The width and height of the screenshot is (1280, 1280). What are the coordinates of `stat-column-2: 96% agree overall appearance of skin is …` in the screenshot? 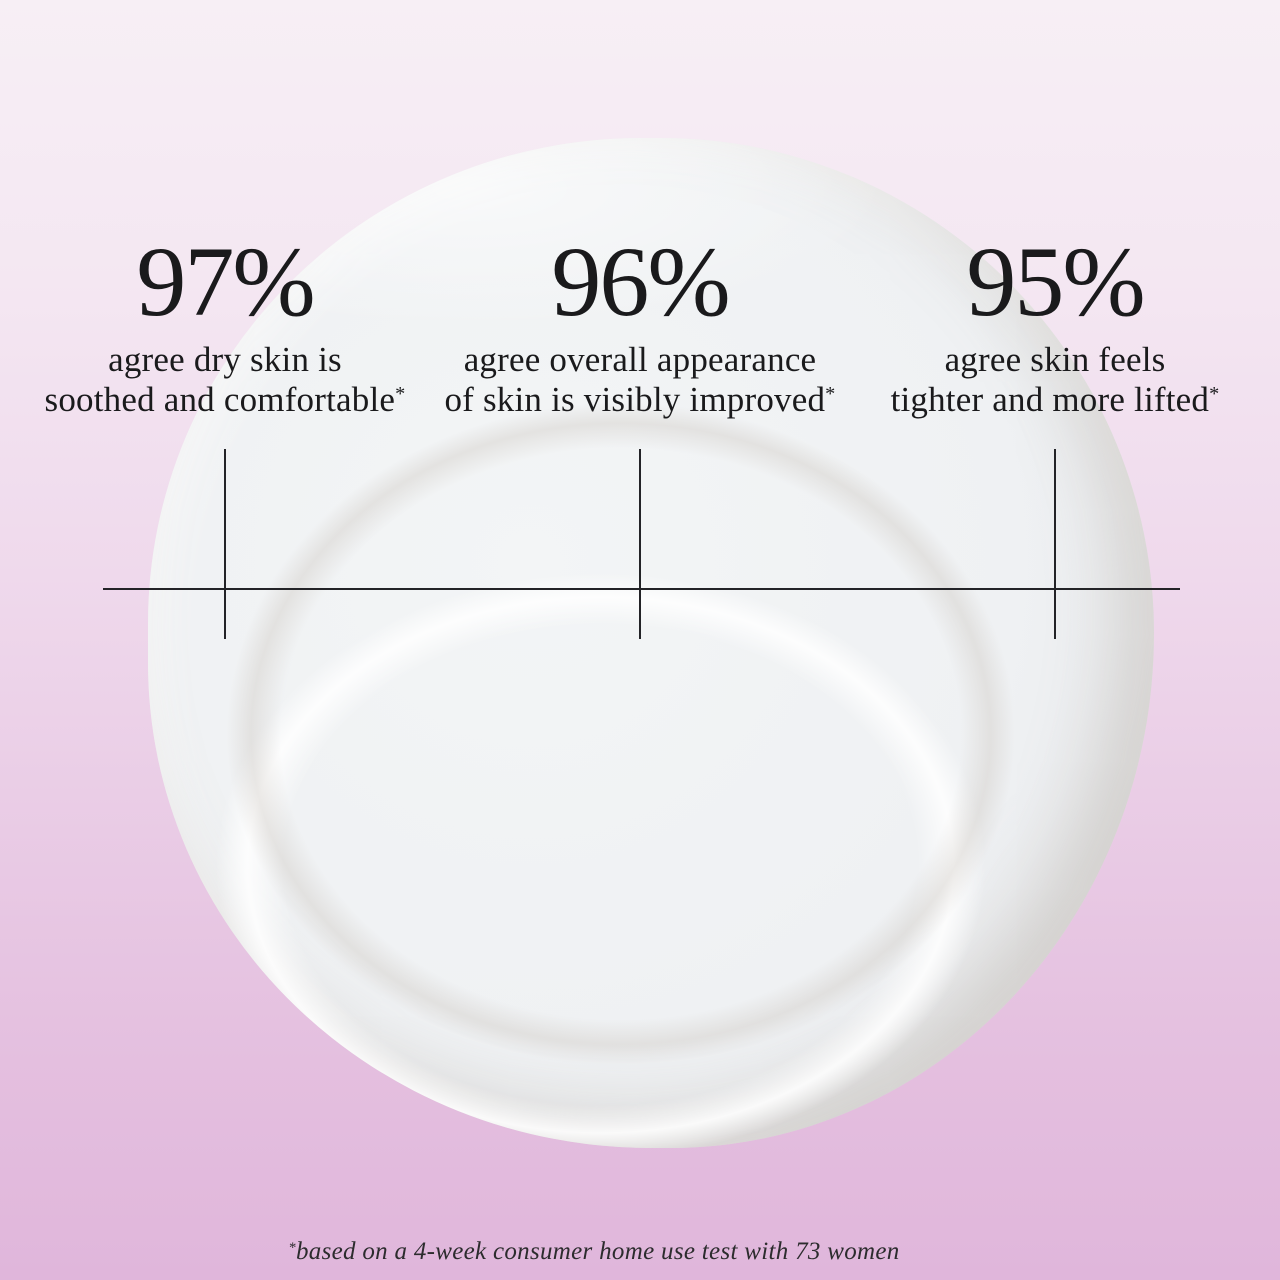 It's located at (640, 325).